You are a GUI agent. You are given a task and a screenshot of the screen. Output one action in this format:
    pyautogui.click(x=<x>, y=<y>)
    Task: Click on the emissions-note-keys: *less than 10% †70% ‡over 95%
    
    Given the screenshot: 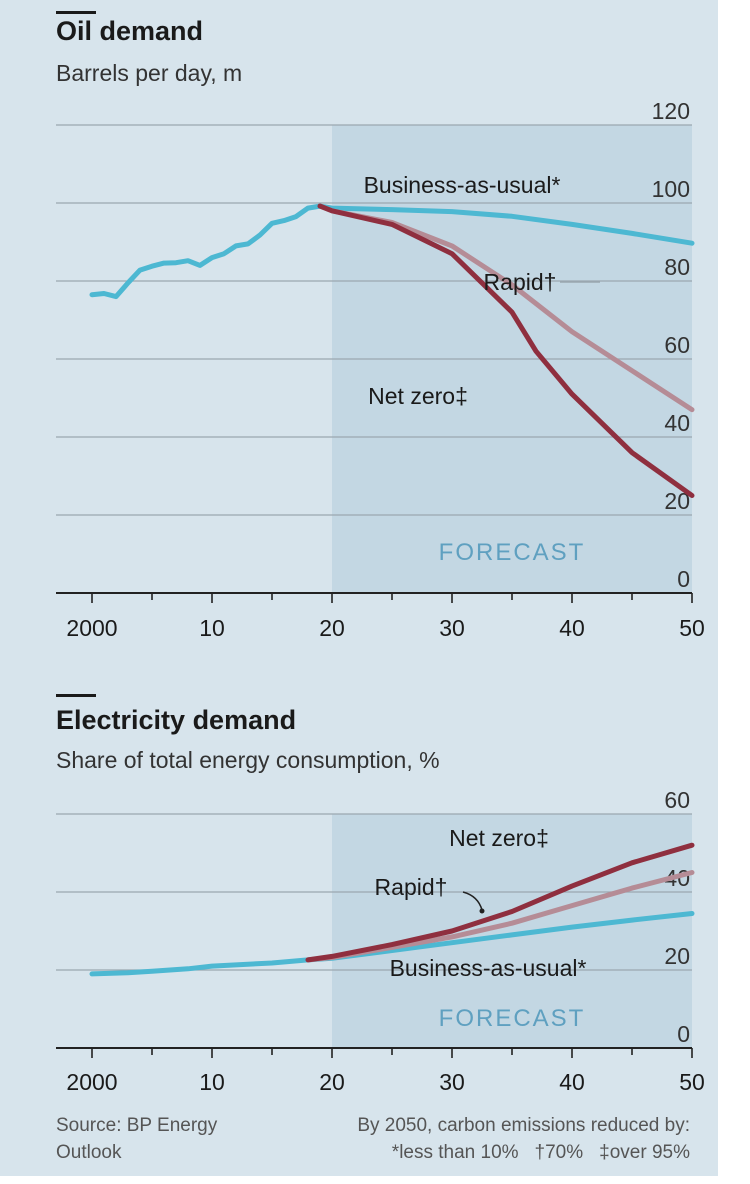 What is the action you would take?
    pyautogui.click(x=523, y=1152)
    